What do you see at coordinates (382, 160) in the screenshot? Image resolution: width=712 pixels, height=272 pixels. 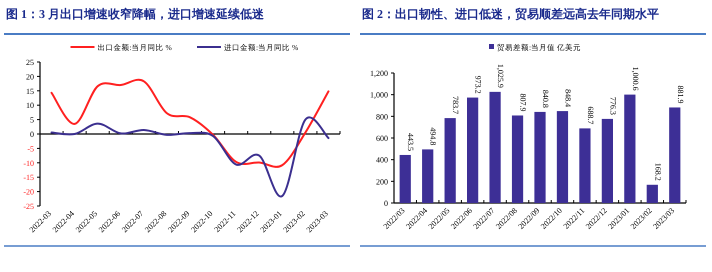 I see `y-tick-label: 400` at bounding box center [382, 160].